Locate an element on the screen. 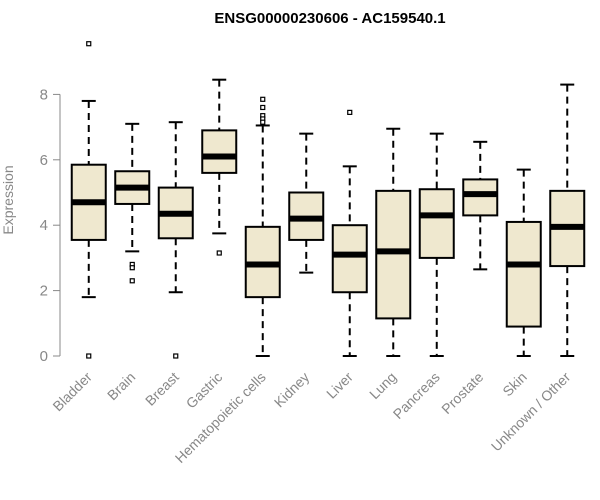 The width and height of the screenshot is (600, 500). y-tick-label: 8 is located at coordinates (44, 94).